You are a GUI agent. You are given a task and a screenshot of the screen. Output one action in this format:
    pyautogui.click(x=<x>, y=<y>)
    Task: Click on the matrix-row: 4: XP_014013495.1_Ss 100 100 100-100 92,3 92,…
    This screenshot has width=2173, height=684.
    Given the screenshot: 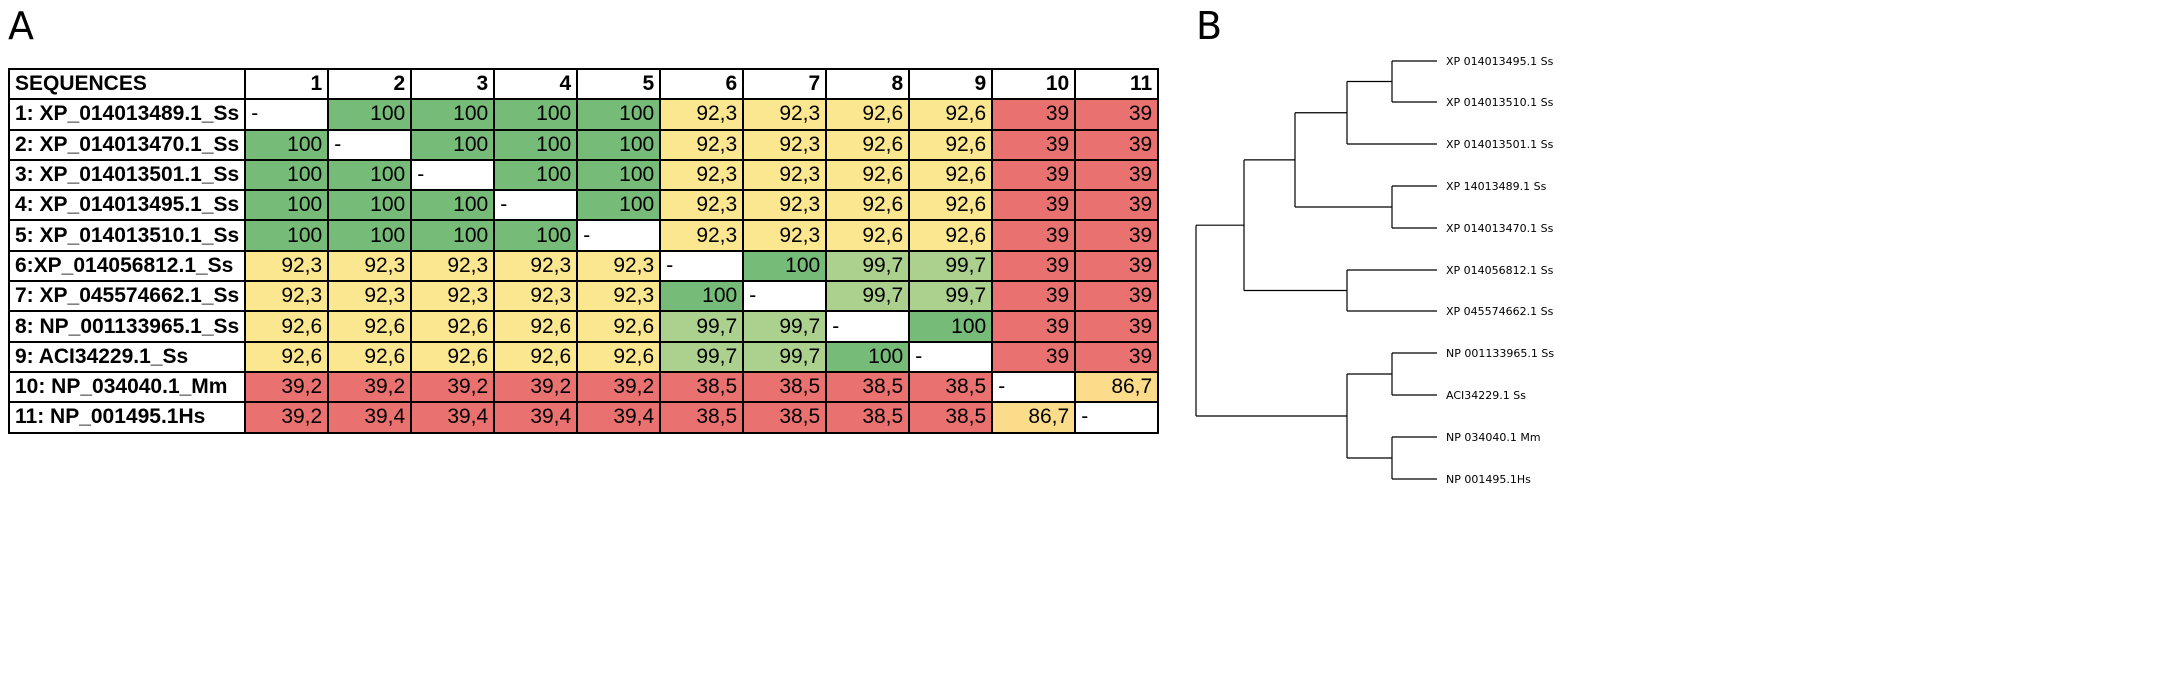 What is the action you would take?
    pyautogui.click(x=583, y=205)
    